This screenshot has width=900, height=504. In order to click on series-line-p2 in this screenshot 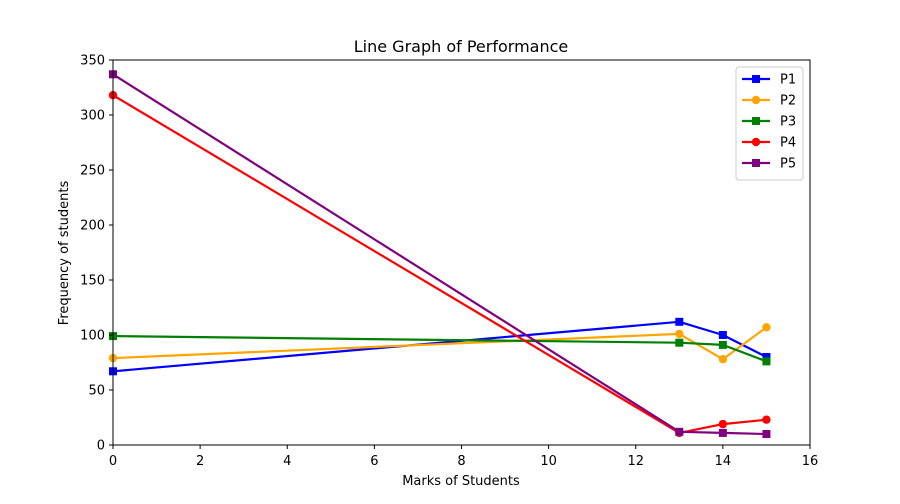, I will do `click(439, 343)`.